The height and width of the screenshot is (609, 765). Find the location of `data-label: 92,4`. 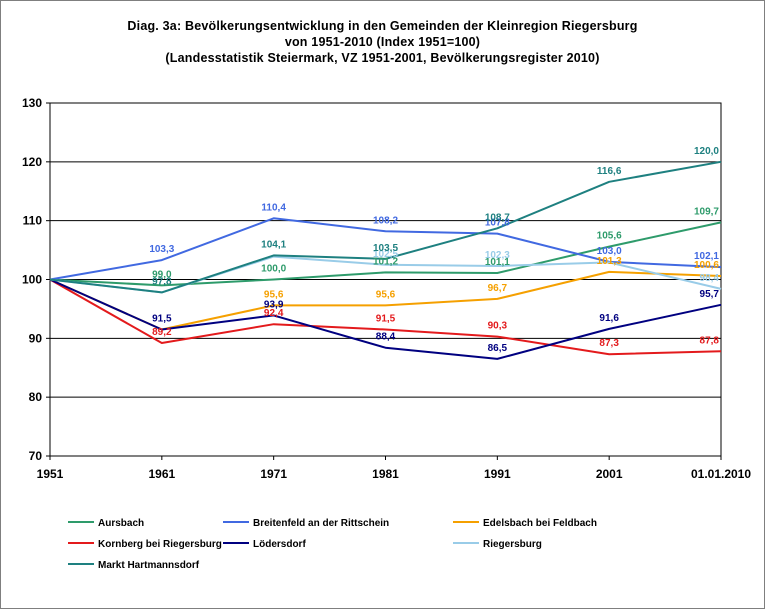

data-label: 92,4 is located at coordinates (274, 313).